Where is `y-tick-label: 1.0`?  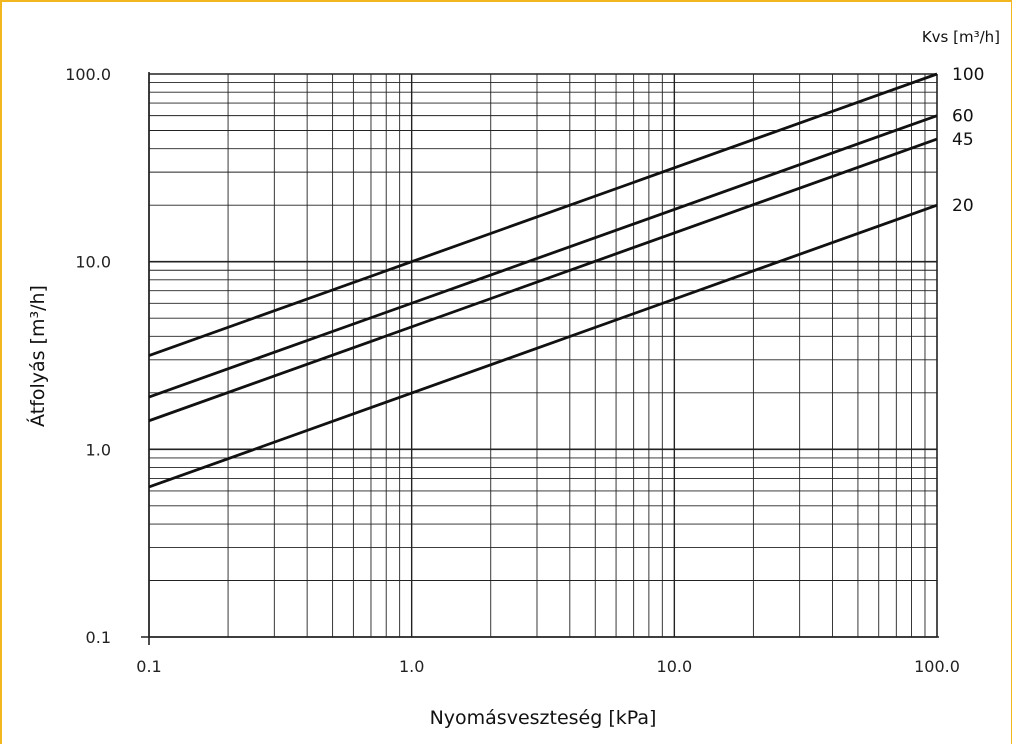 y-tick-label: 1.0 is located at coordinates (98, 449).